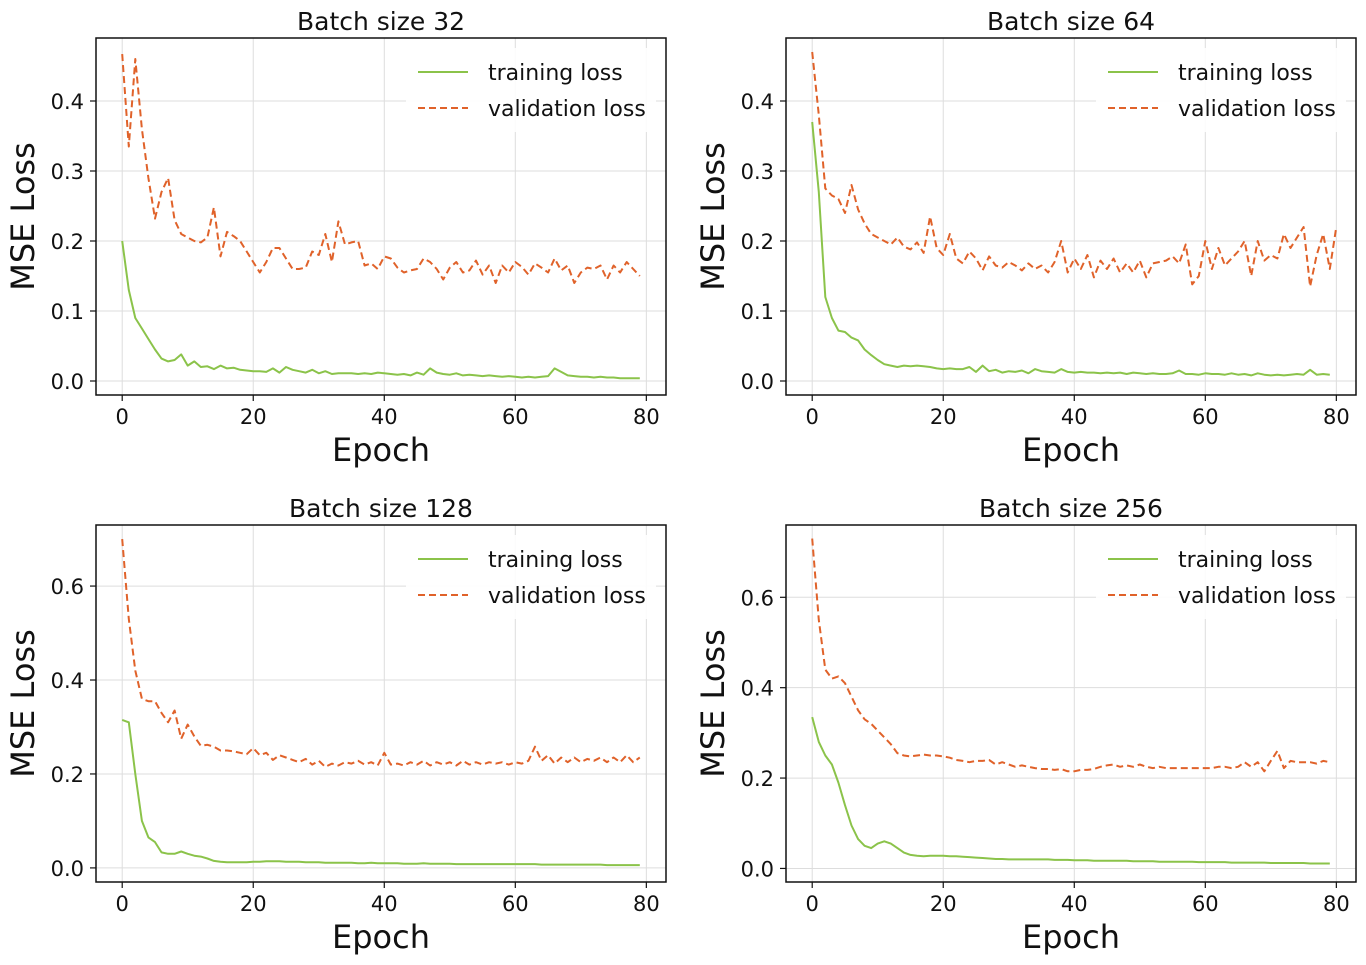 Image resolution: width=1366 pixels, height=965 pixels. Describe the element at coordinates (381, 508) in the screenshot. I see `chart-title: Batch size 128` at that location.